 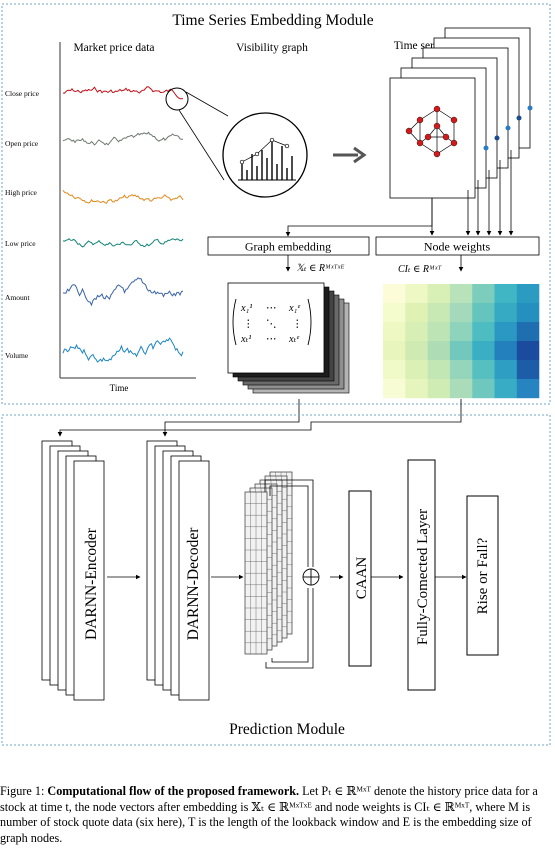 I want to click on visibility-graph-circle, so click(x=265, y=155).